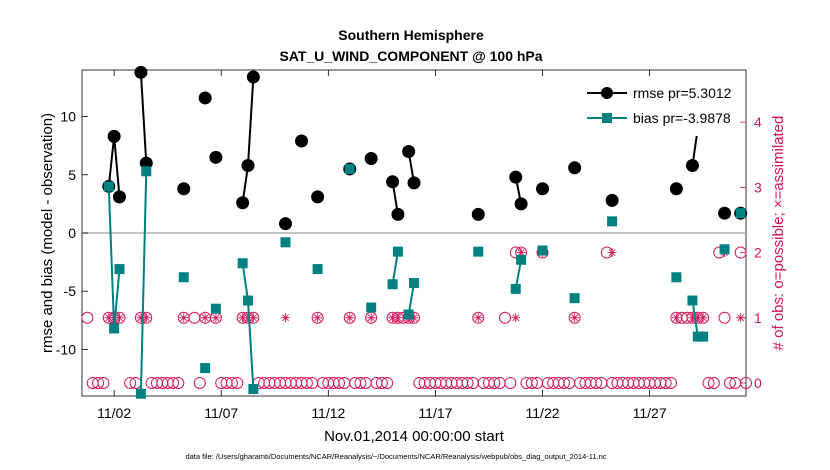 Image resolution: width=830 pixels, height=470 pixels. Describe the element at coordinates (328, 413) in the screenshot. I see `x-tick-label: 11/12` at that location.